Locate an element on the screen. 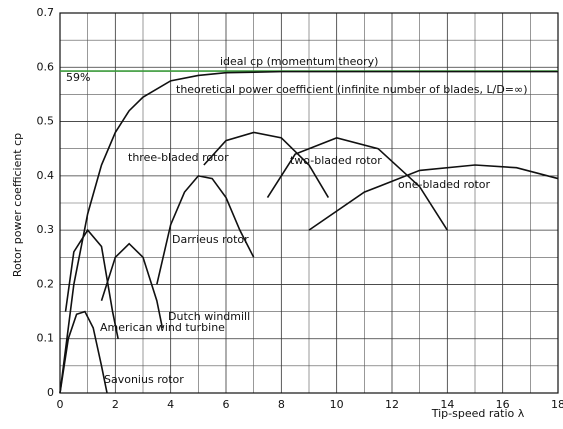 This screenshot has width=563, height=429. x-tick-label: 8 is located at coordinates (281, 404).